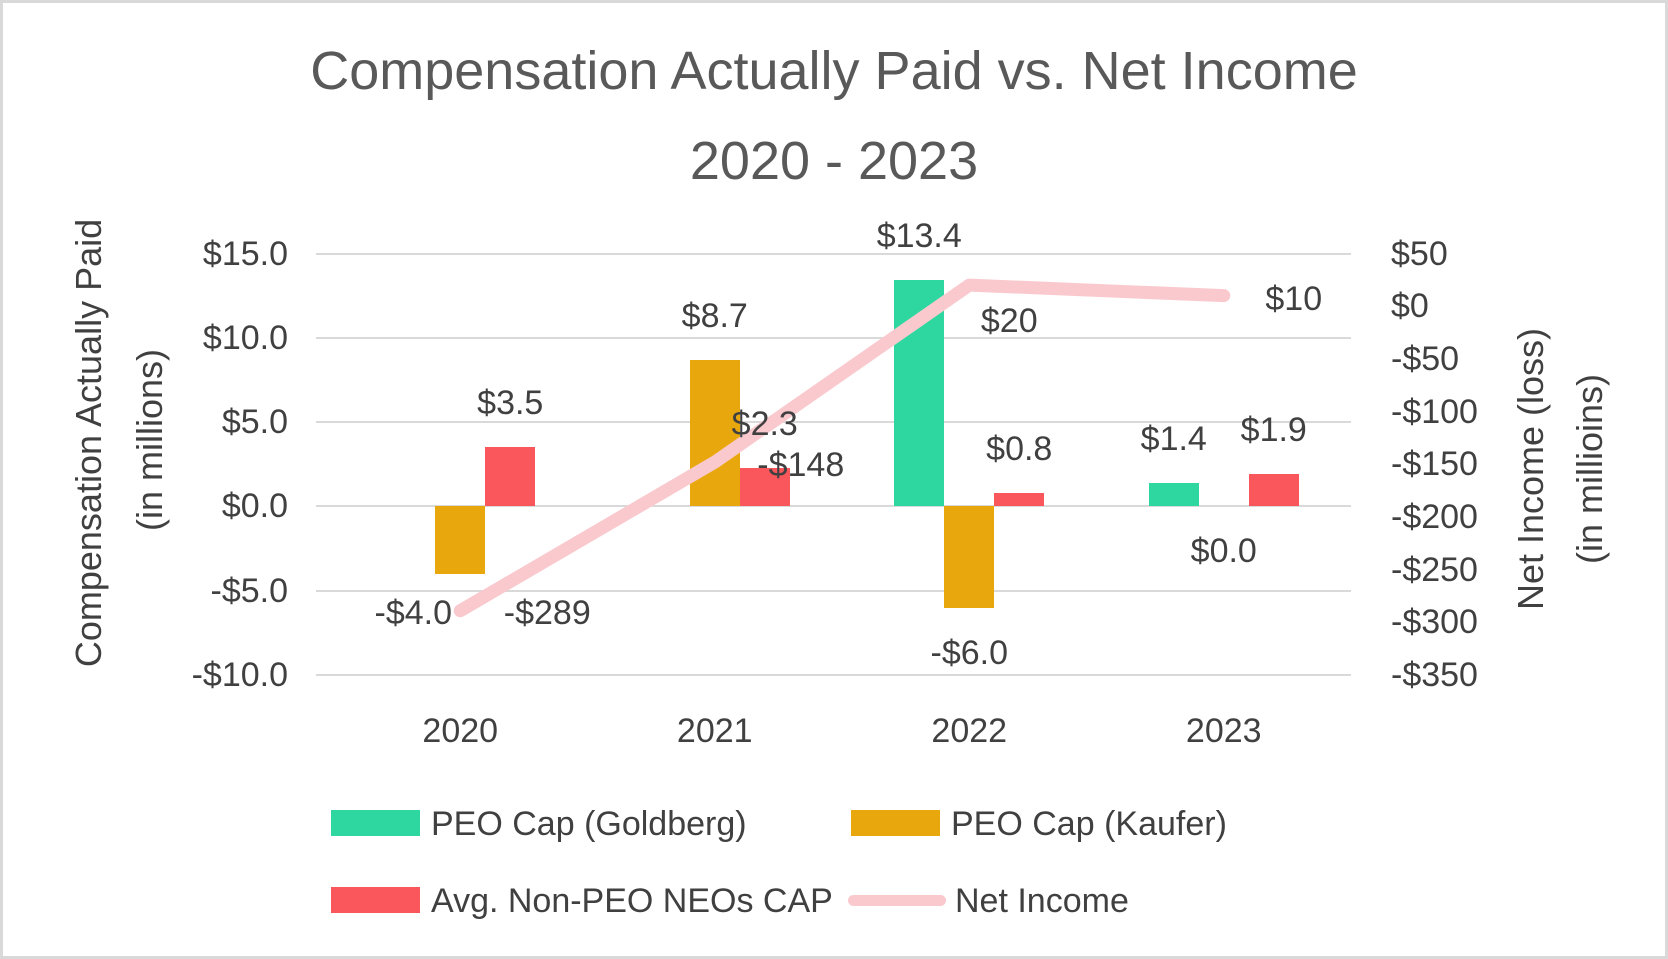  I want to click on legend-label-avg-non-peo-neos-cap: Avg. Non-PEO NEOs CAP, so click(632, 901).